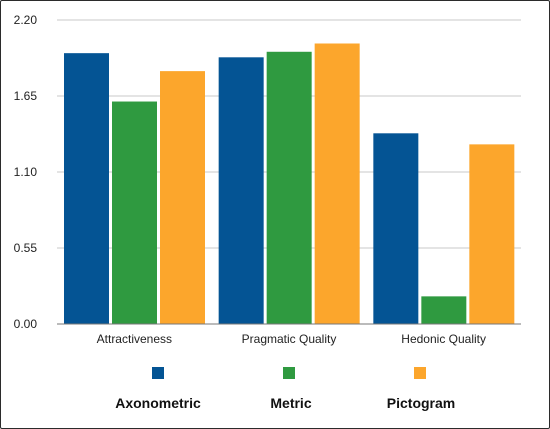 This screenshot has width=550, height=429. What do you see at coordinates (158, 403) in the screenshot?
I see `legend-label: Axonometric` at bounding box center [158, 403].